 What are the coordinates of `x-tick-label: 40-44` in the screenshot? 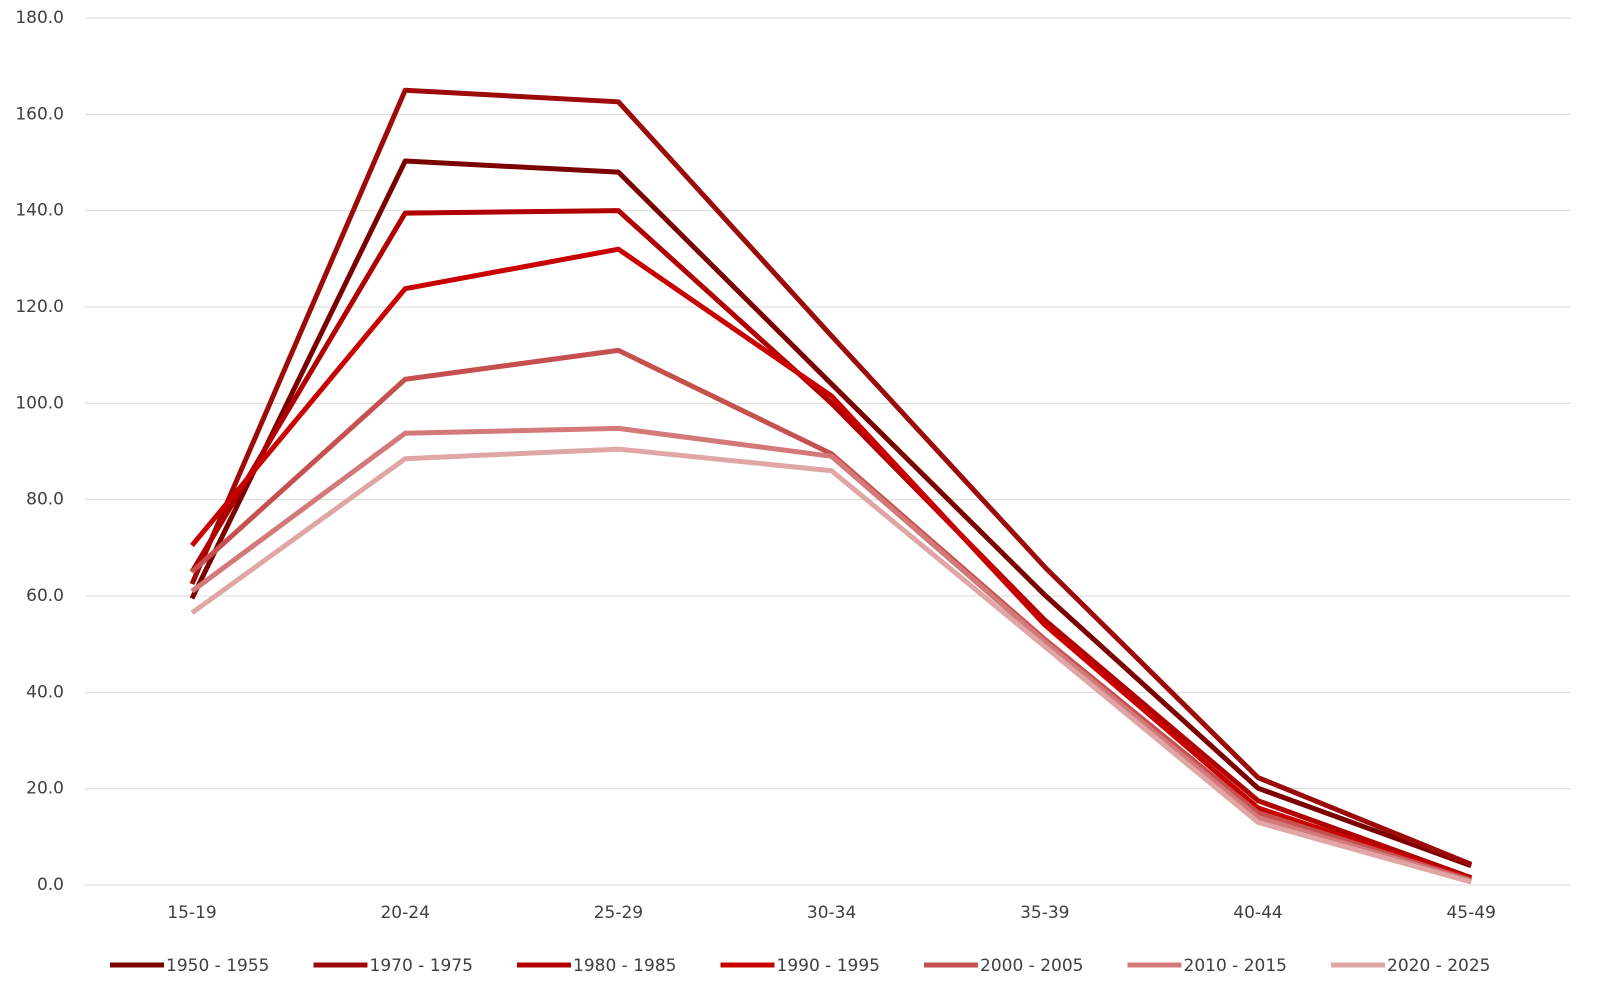 It's located at (1257, 913).